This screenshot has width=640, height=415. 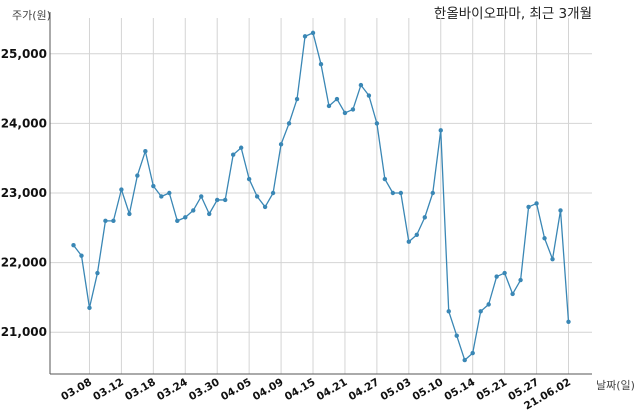 I want to click on y-axis-label: 주가(원), so click(x=31, y=15).